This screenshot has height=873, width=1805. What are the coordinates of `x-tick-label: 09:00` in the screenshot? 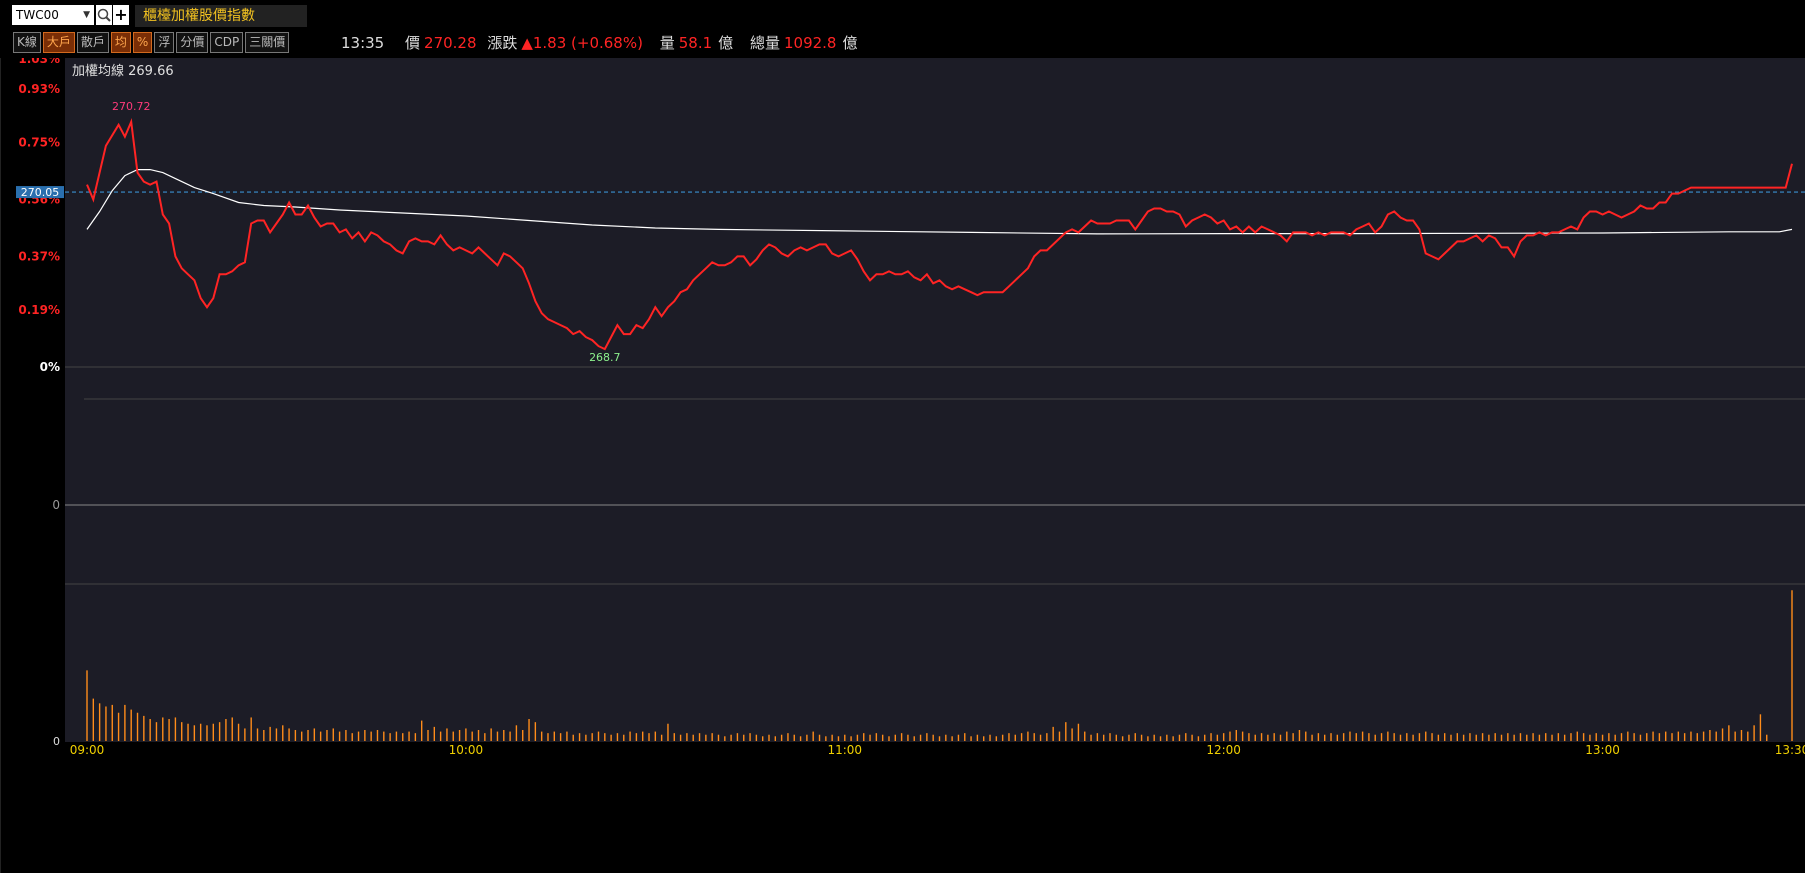 It's located at (87, 750).